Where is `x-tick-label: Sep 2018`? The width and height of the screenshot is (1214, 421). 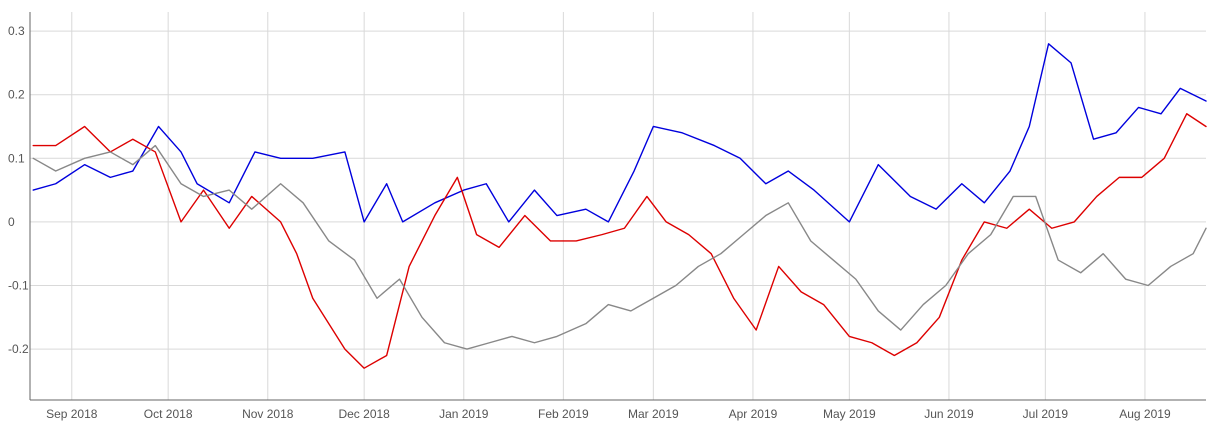
x-tick-label: Sep 2018 is located at coordinates (72, 414).